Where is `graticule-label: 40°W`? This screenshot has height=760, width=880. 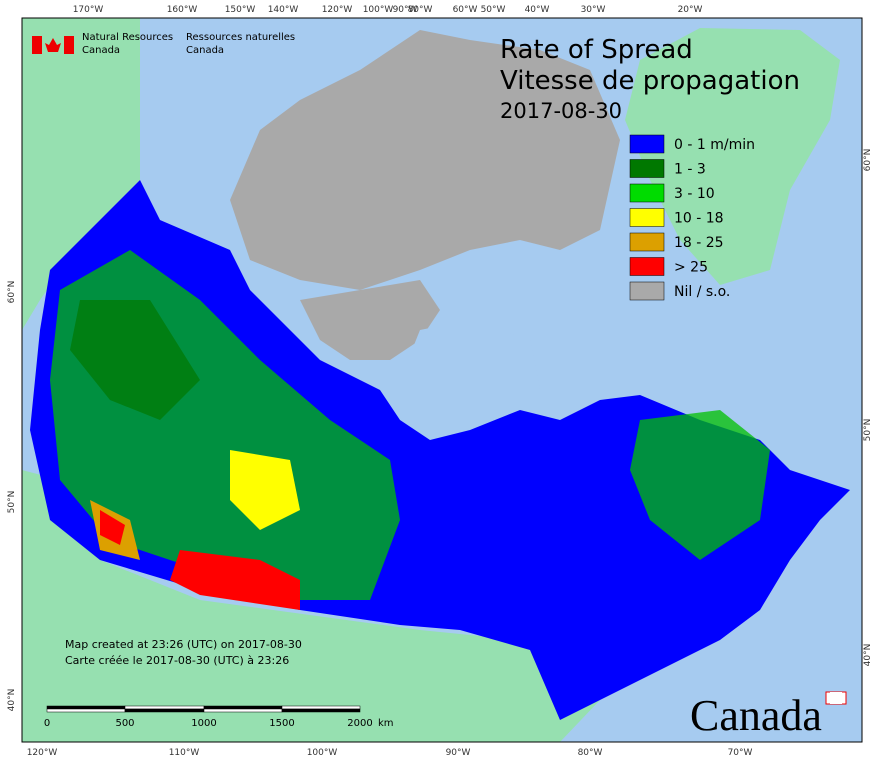
graticule-label: 40°W is located at coordinates (537, 10).